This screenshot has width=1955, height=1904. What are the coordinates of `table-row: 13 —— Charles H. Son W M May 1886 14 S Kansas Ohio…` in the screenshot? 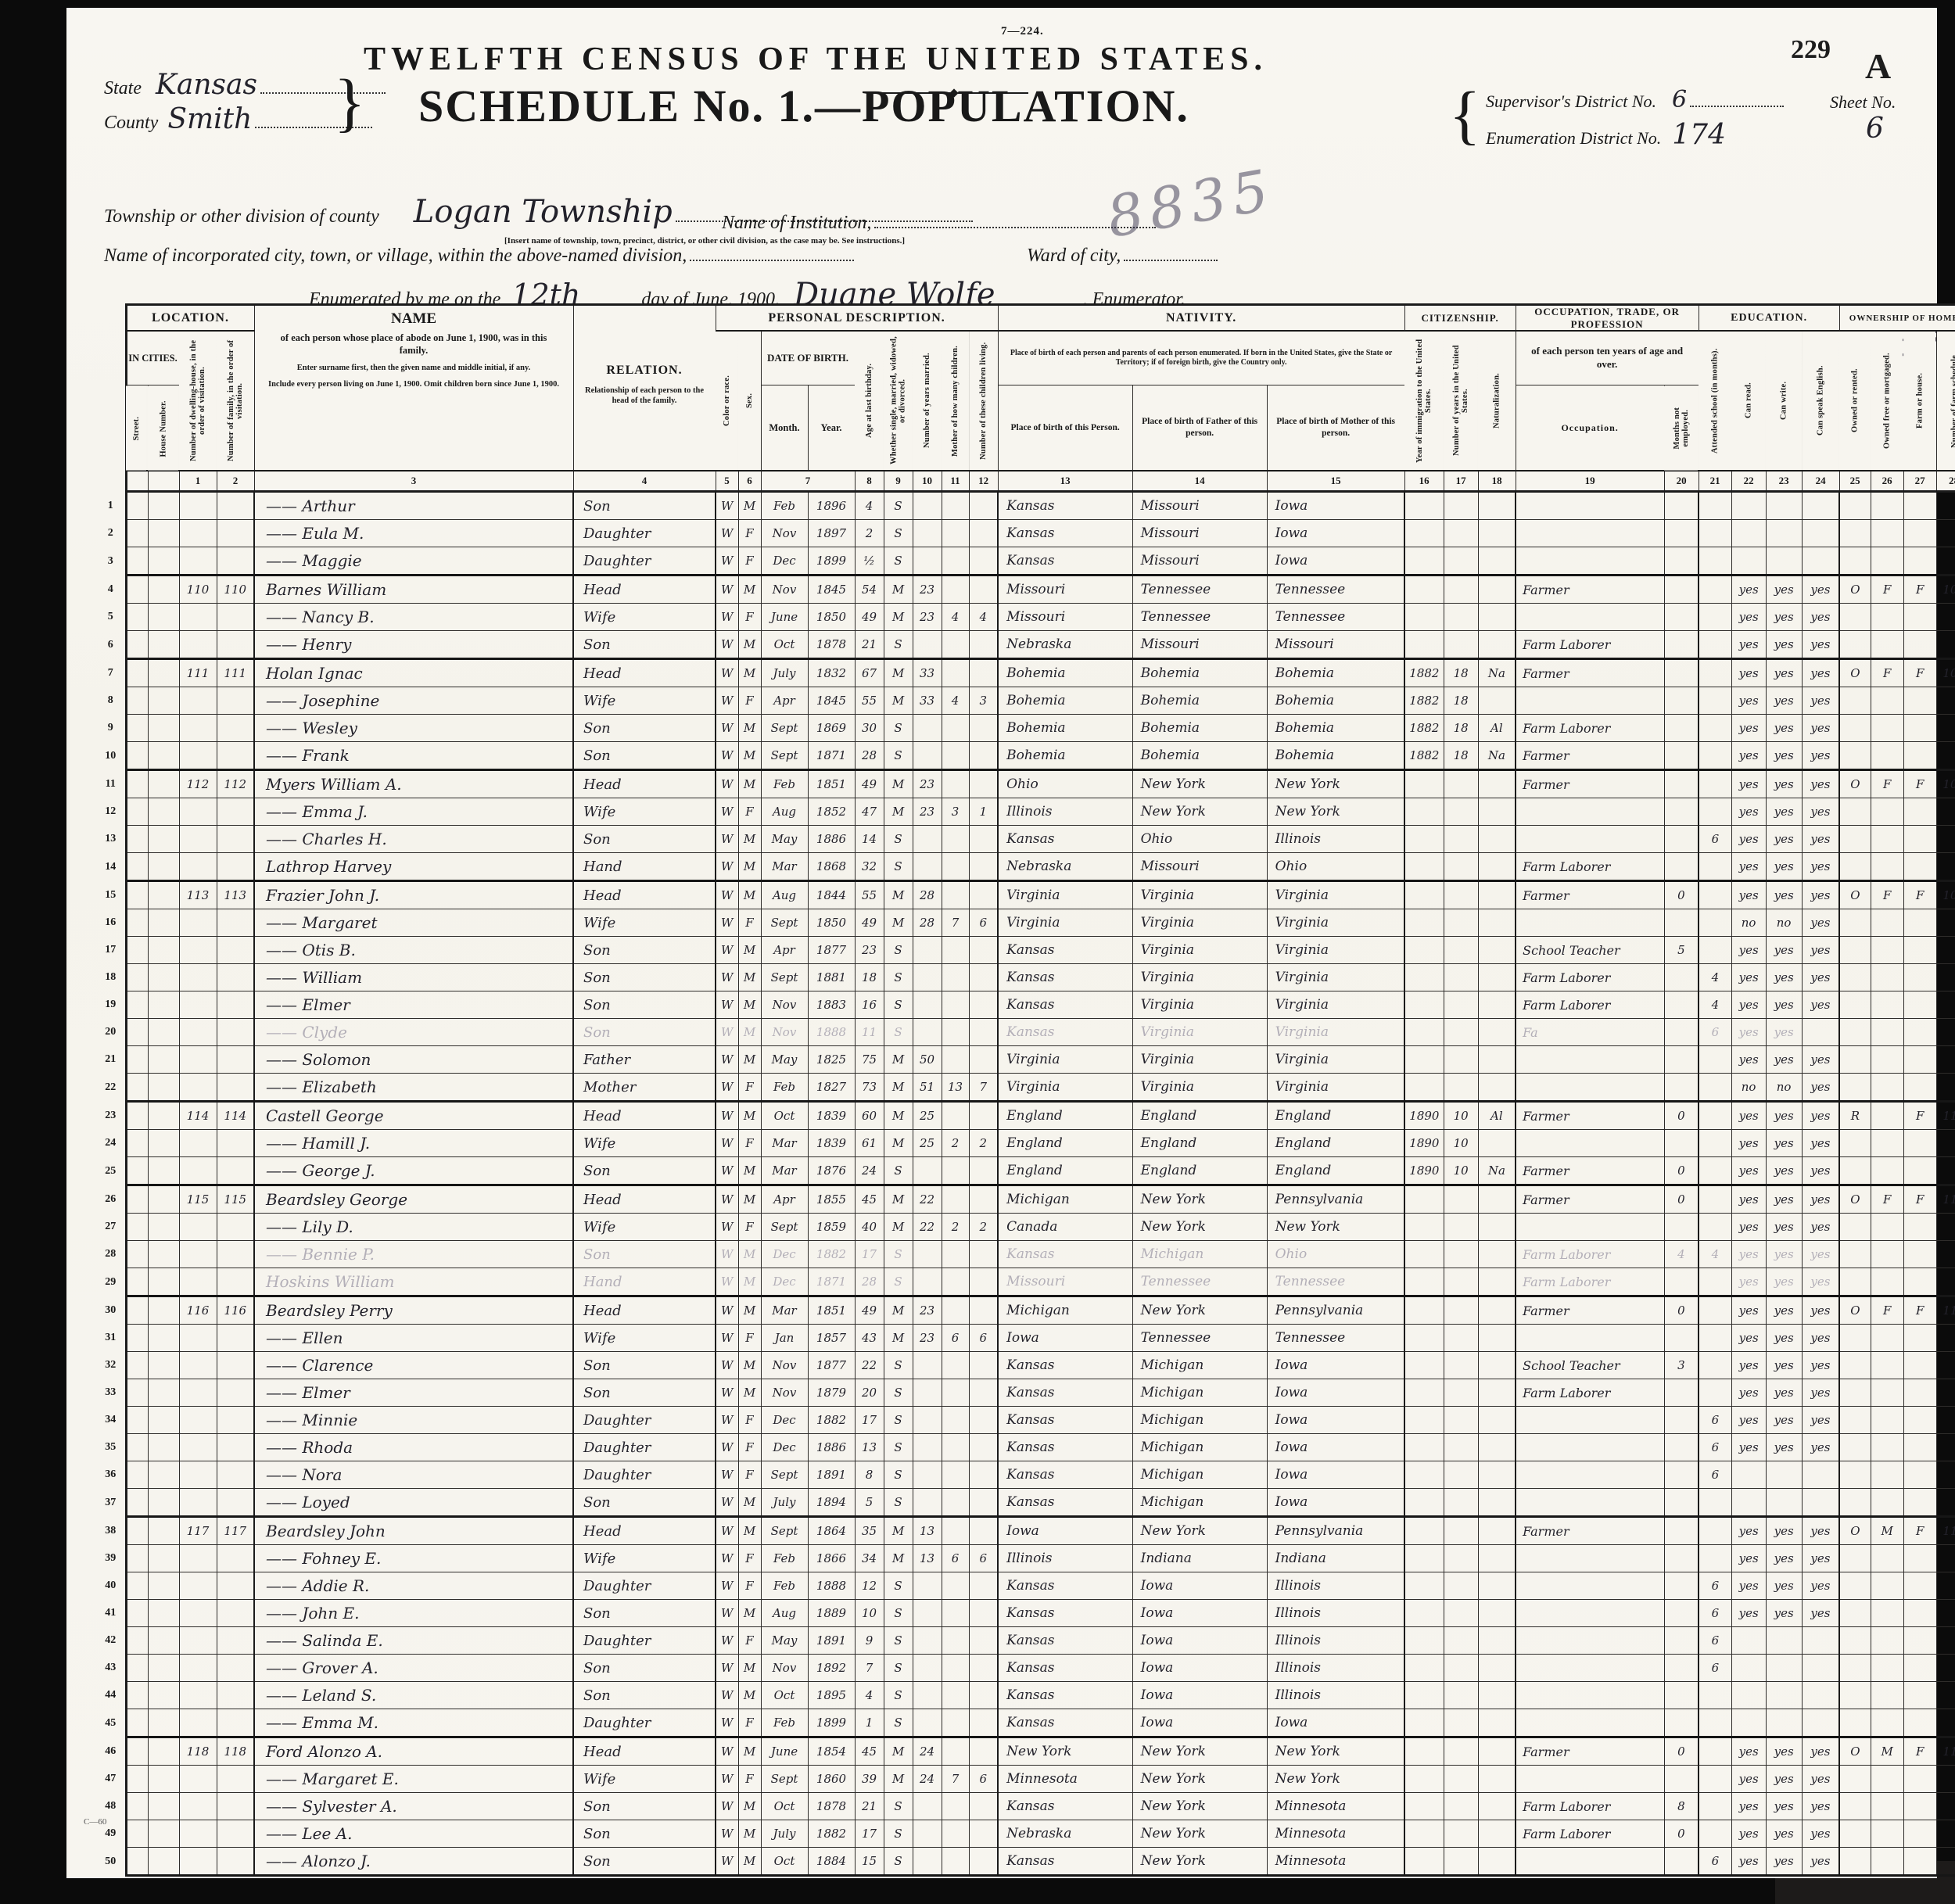 It's located at (1025, 839).